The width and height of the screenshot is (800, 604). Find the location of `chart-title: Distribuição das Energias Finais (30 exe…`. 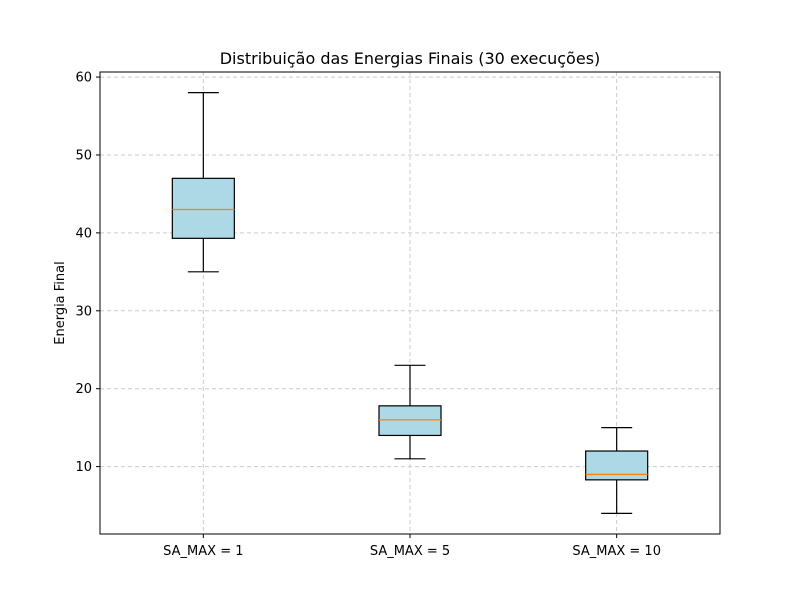

chart-title: Distribuição das Energias Finais (30 exe… is located at coordinates (410, 58).